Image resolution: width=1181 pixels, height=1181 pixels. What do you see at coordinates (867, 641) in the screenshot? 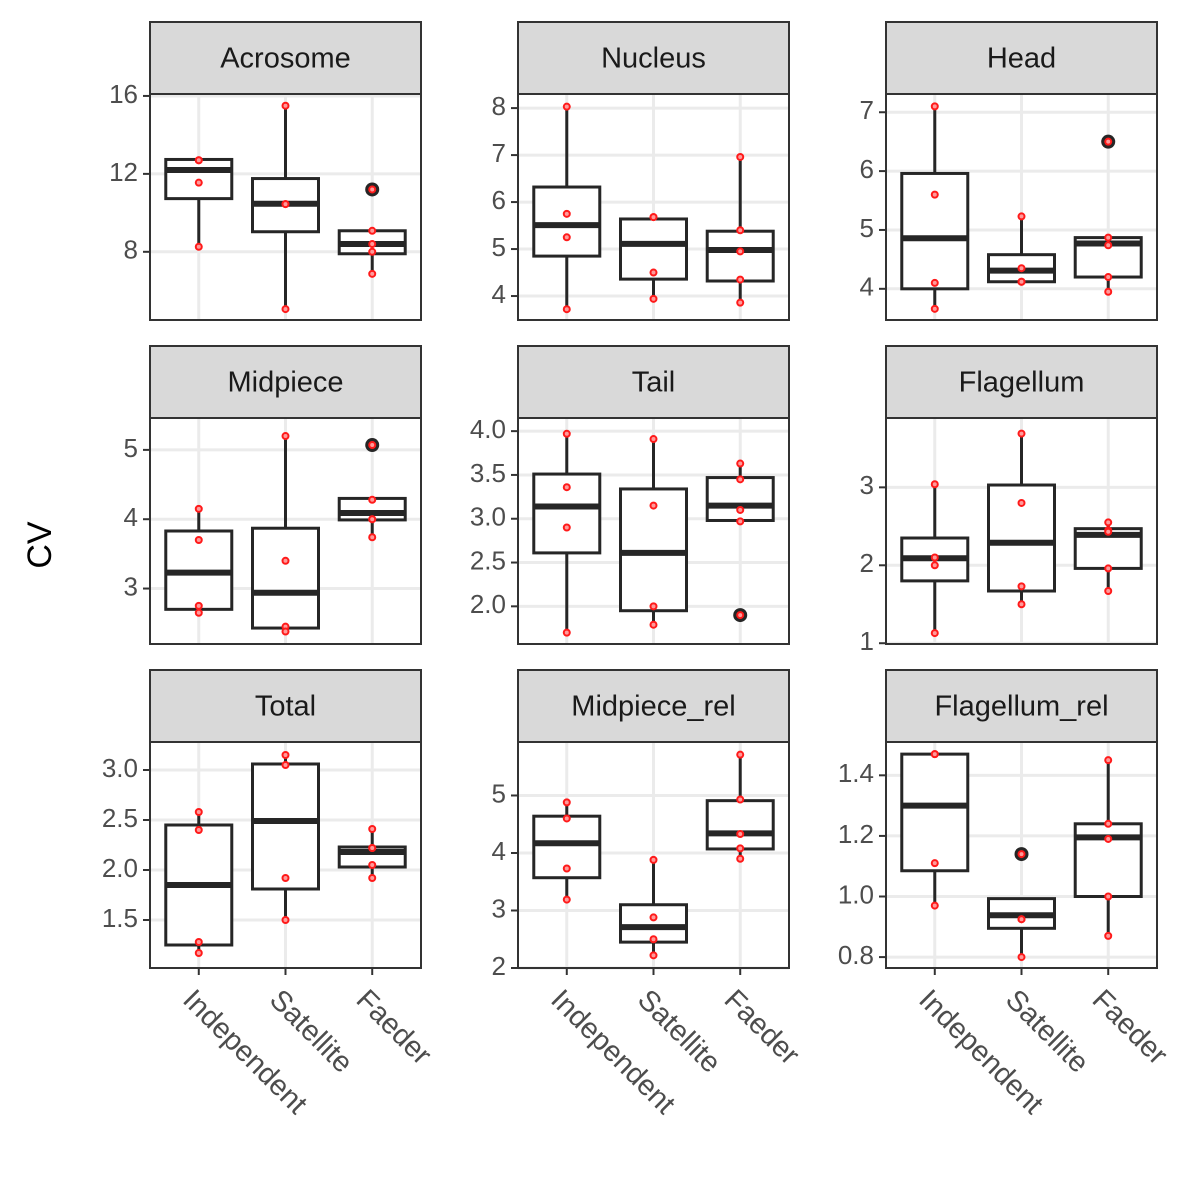
I see `y-tick-label: 1` at bounding box center [867, 641].